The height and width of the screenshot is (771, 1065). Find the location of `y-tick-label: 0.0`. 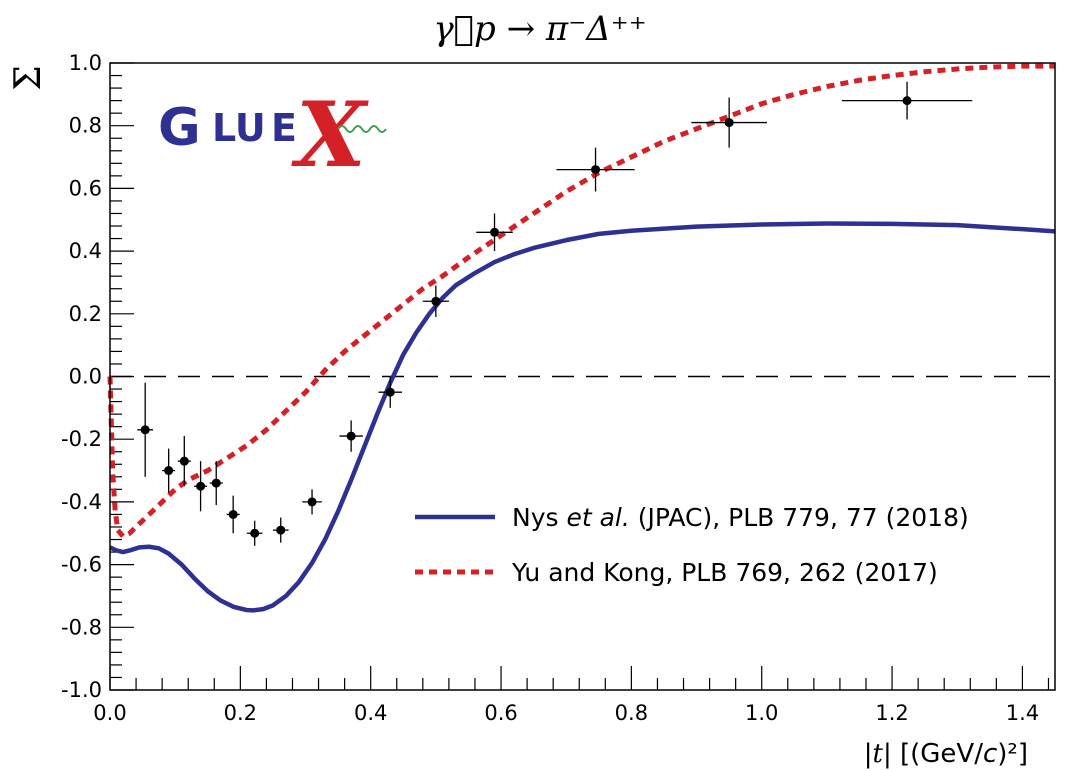

y-tick-label: 0.0 is located at coordinates (85, 377).